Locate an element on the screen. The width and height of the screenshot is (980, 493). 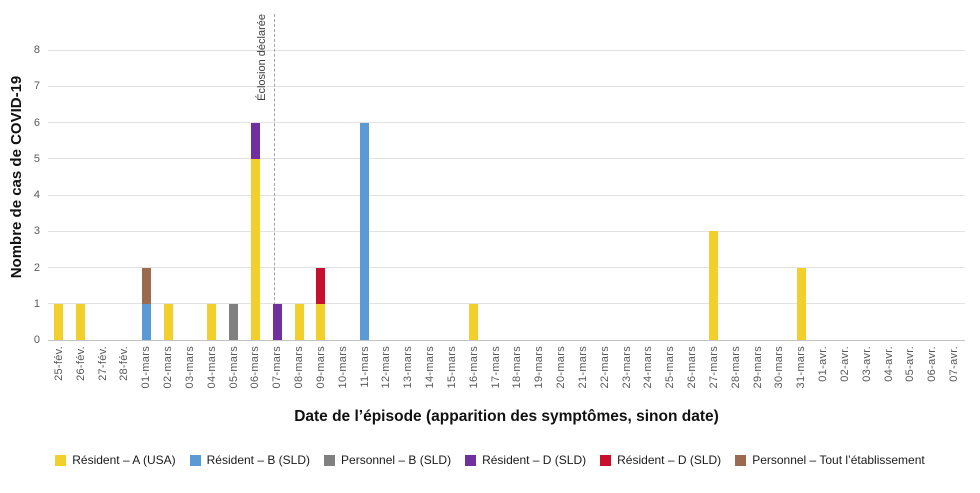
x-tick-text: 27-fév. is located at coordinates (102, 363).